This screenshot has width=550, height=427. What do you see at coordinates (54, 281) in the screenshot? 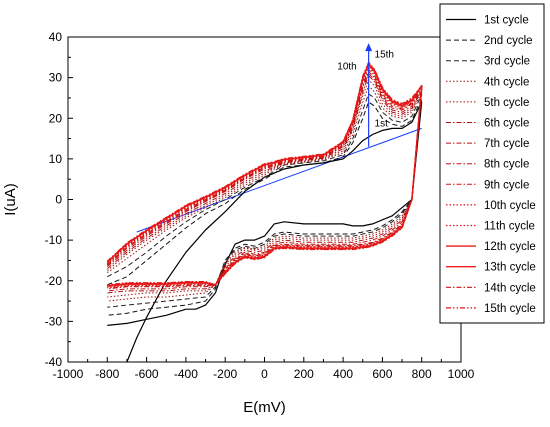
I see `y-tick-label-2: -20` at bounding box center [54, 281].